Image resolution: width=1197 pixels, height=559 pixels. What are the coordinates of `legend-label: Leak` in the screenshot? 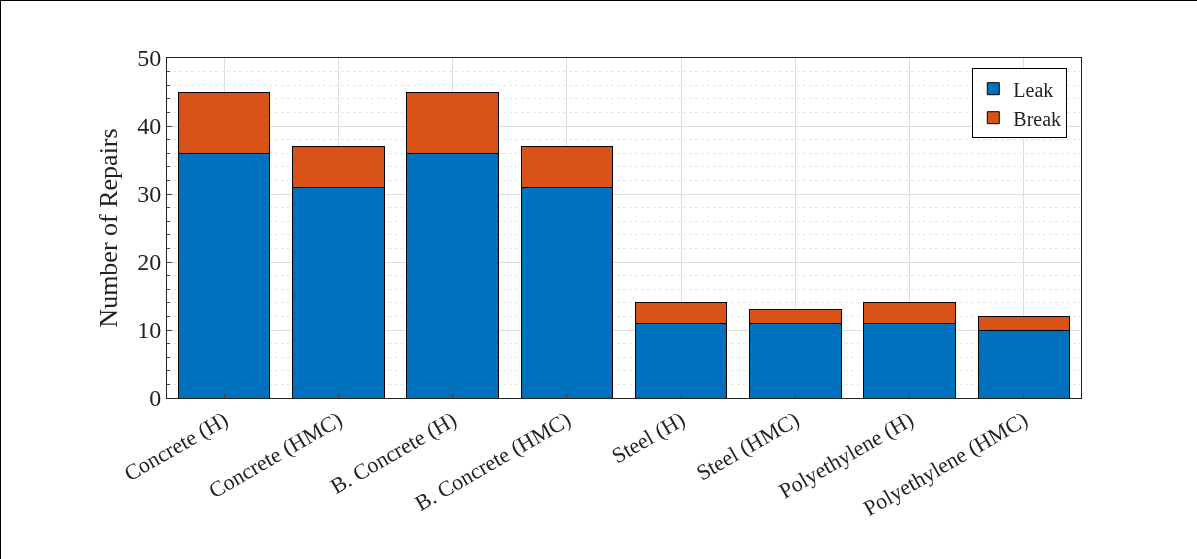 It's located at (1033, 89).